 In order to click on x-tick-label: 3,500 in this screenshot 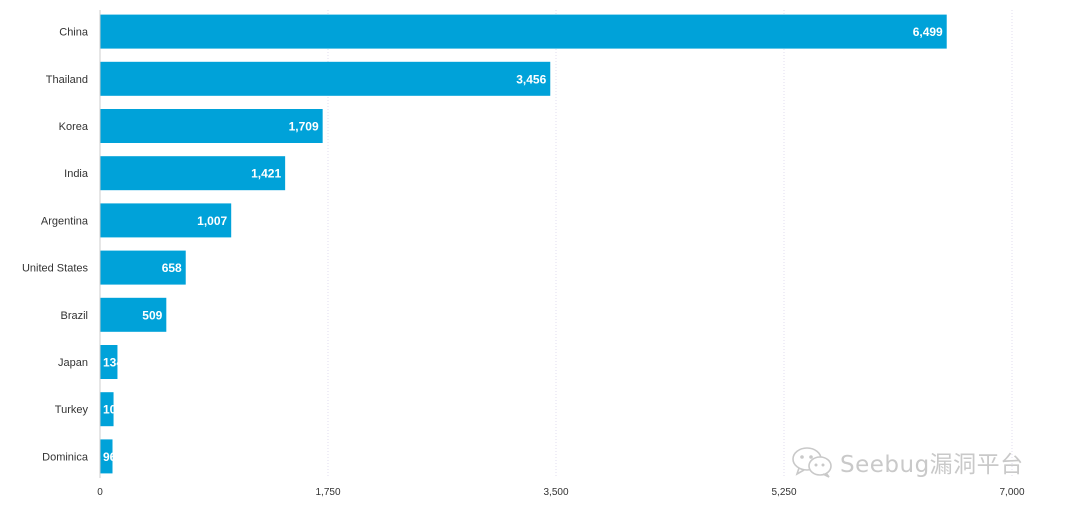, I will do `click(555, 492)`.